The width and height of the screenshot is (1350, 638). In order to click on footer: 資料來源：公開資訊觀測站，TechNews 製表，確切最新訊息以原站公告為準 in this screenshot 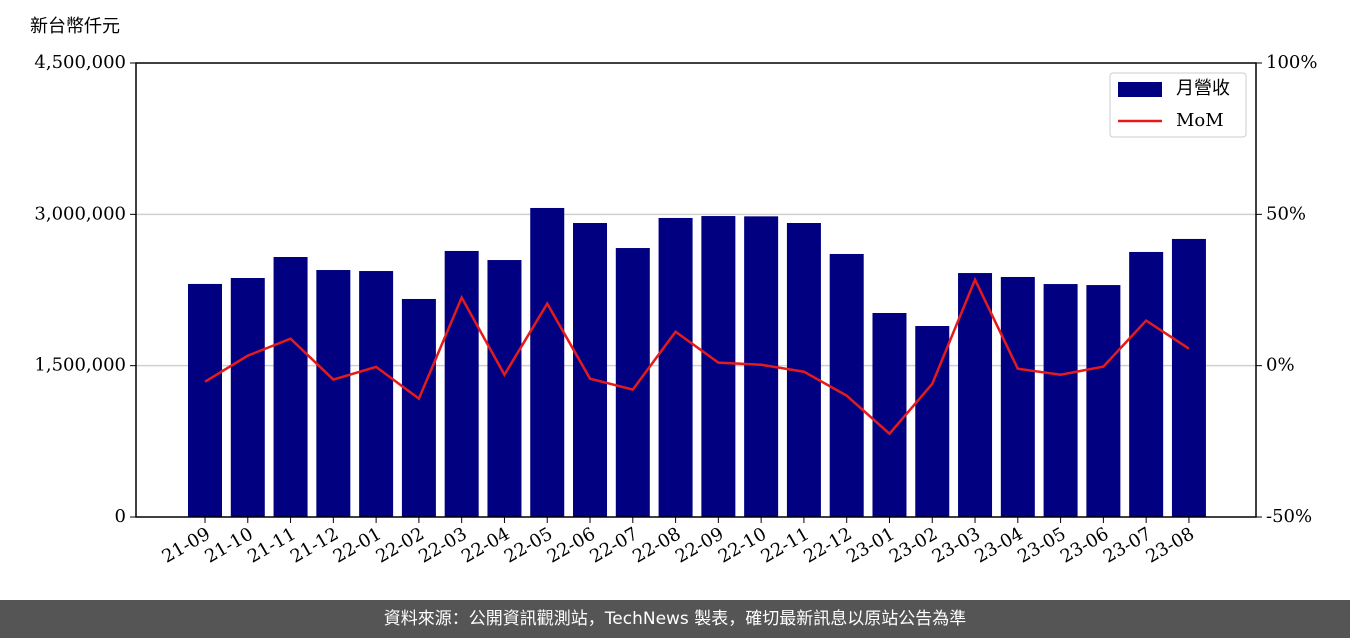, I will do `click(675, 619)`.